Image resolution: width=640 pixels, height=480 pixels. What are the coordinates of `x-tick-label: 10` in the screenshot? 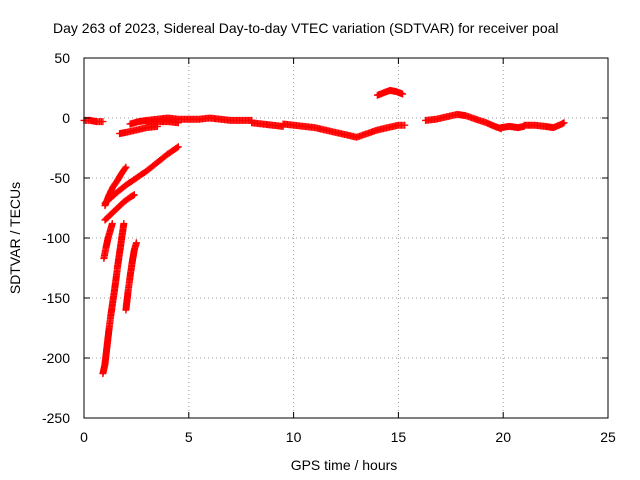 It's located at (294, 437).